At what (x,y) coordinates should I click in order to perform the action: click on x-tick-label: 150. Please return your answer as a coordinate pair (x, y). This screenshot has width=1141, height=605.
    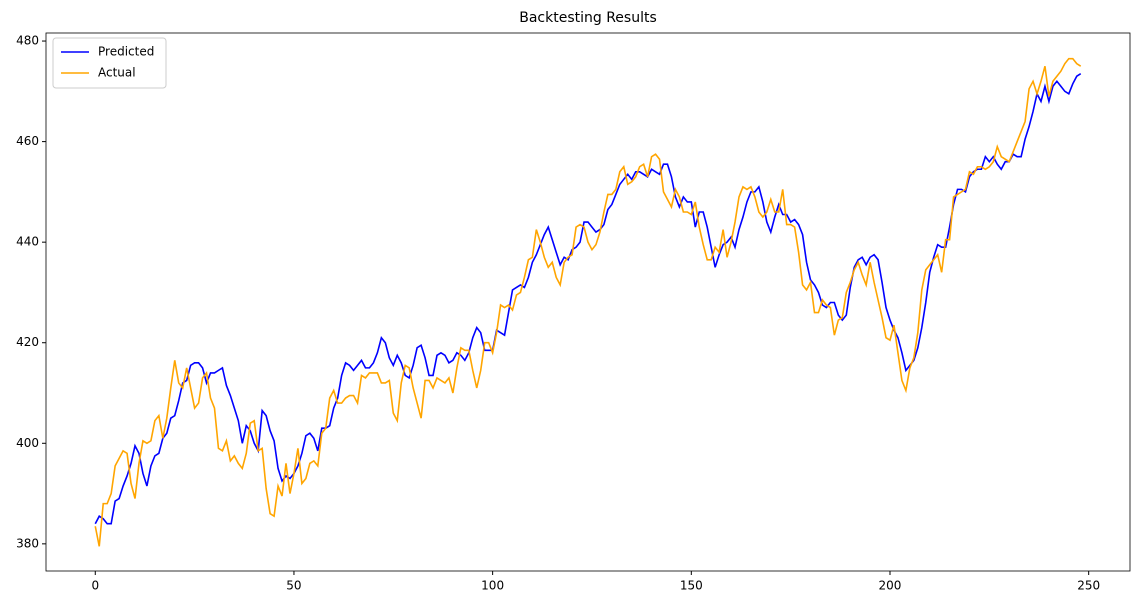
    Looking at the image, I should click on (691, 586).